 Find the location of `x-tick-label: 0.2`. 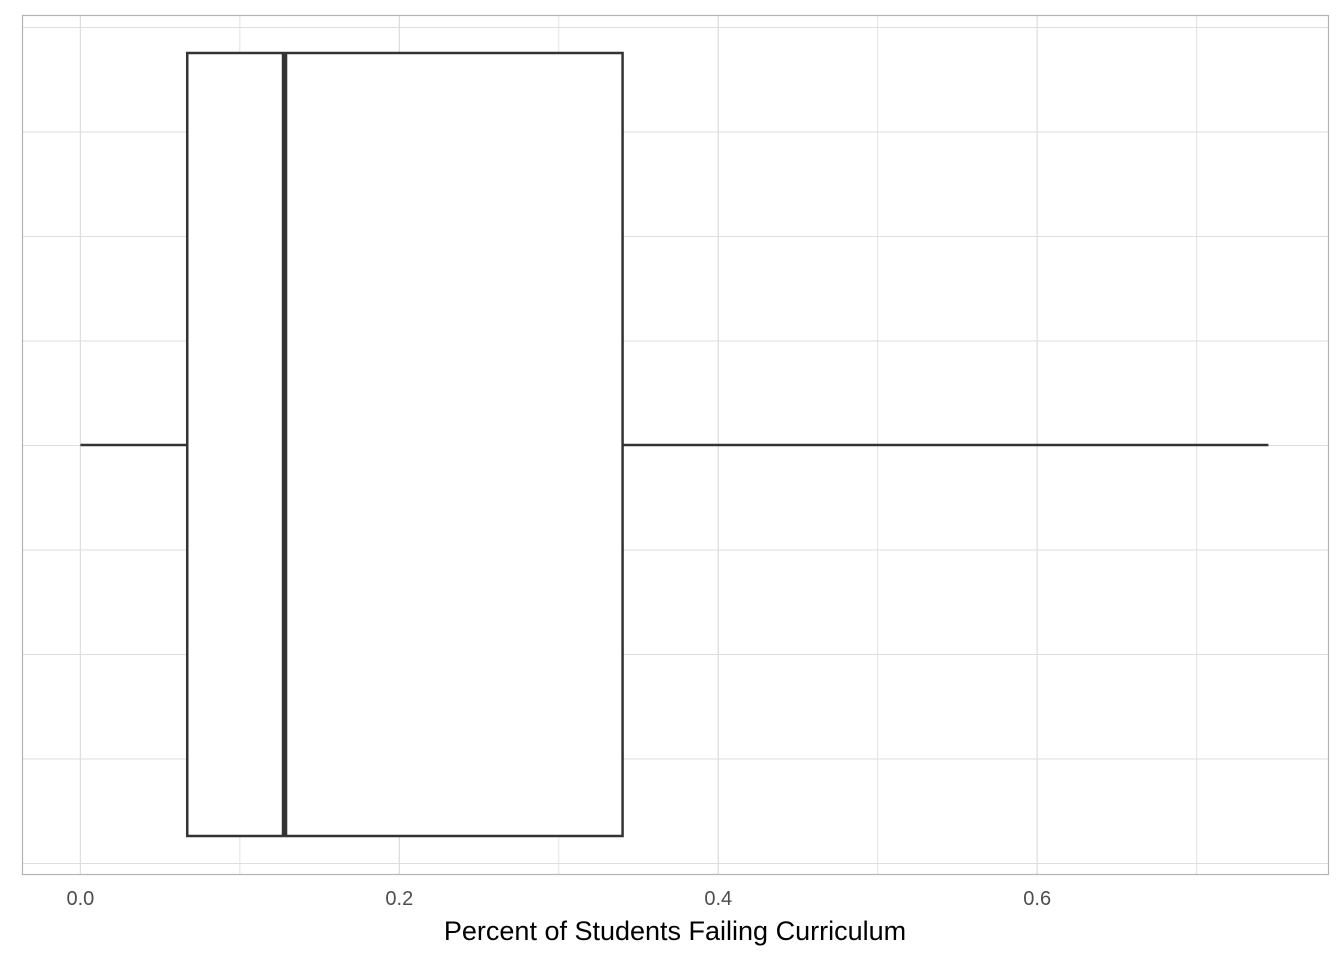

x-tick-label: 0.2 is located at coordinates (399, 899).